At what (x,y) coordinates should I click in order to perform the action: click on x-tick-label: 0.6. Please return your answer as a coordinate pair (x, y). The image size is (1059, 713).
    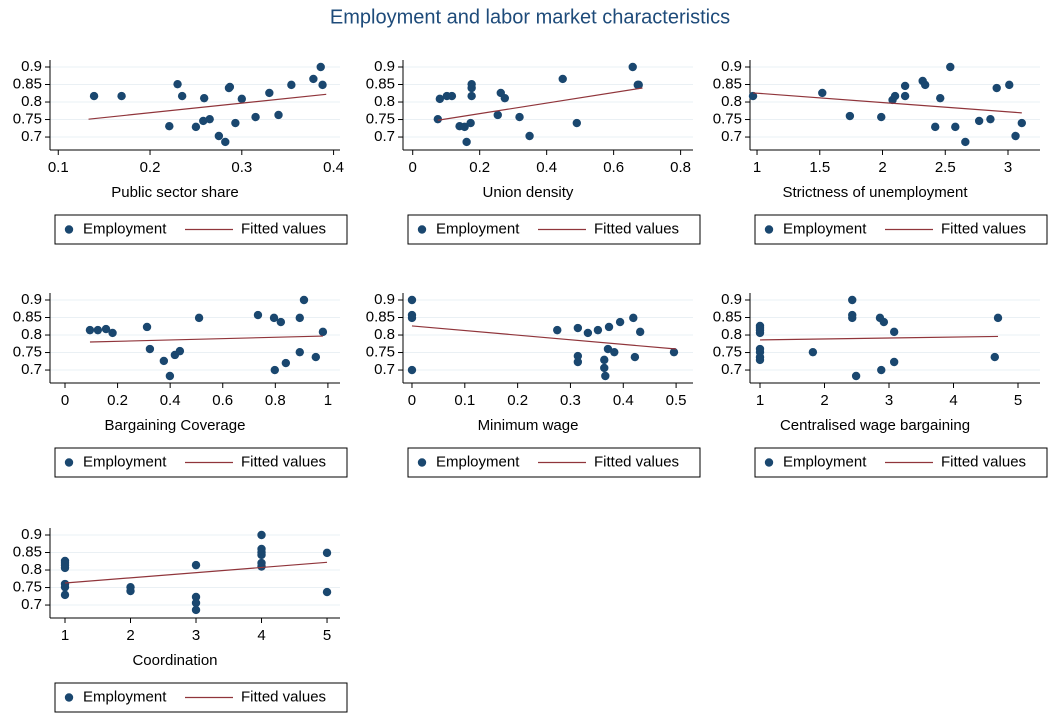
    Looking at the image, I should click on (222, 400).